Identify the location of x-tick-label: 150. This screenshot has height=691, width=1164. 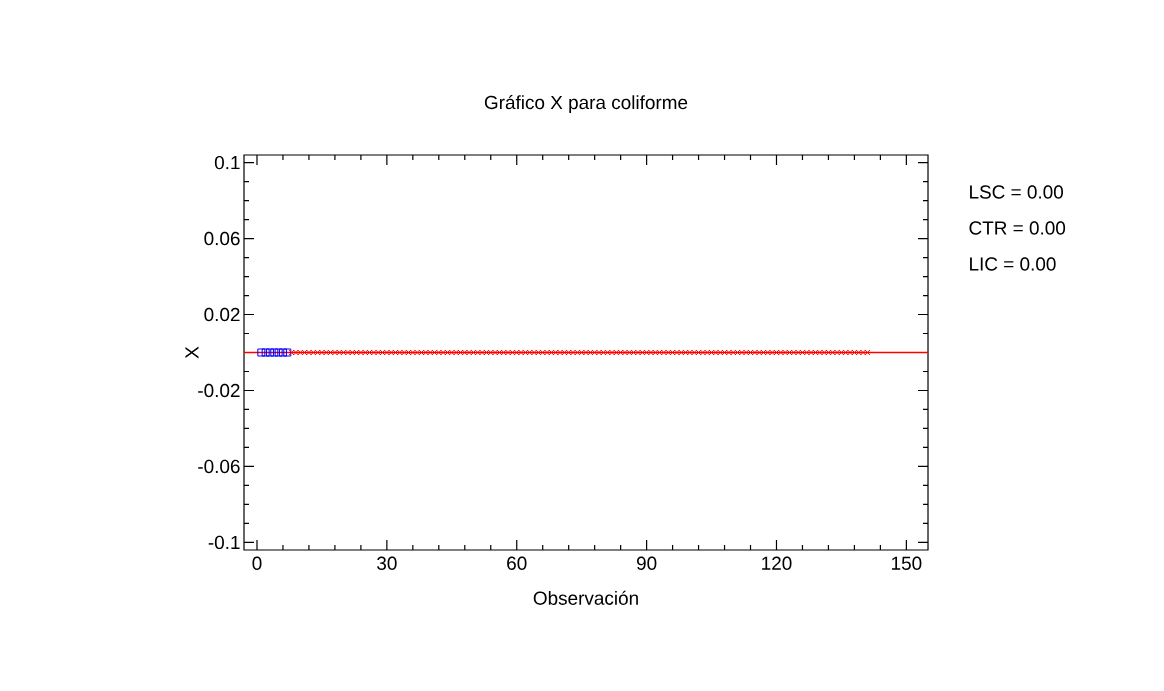
(907, 563).